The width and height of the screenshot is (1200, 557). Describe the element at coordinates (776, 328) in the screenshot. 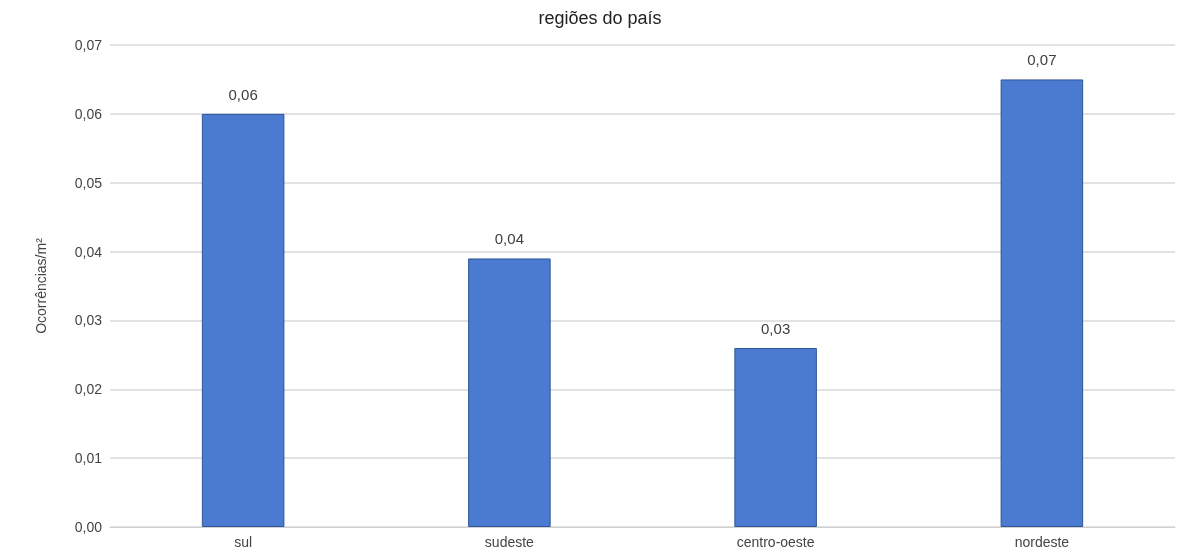

I see `data-label: 0,03` at that location.